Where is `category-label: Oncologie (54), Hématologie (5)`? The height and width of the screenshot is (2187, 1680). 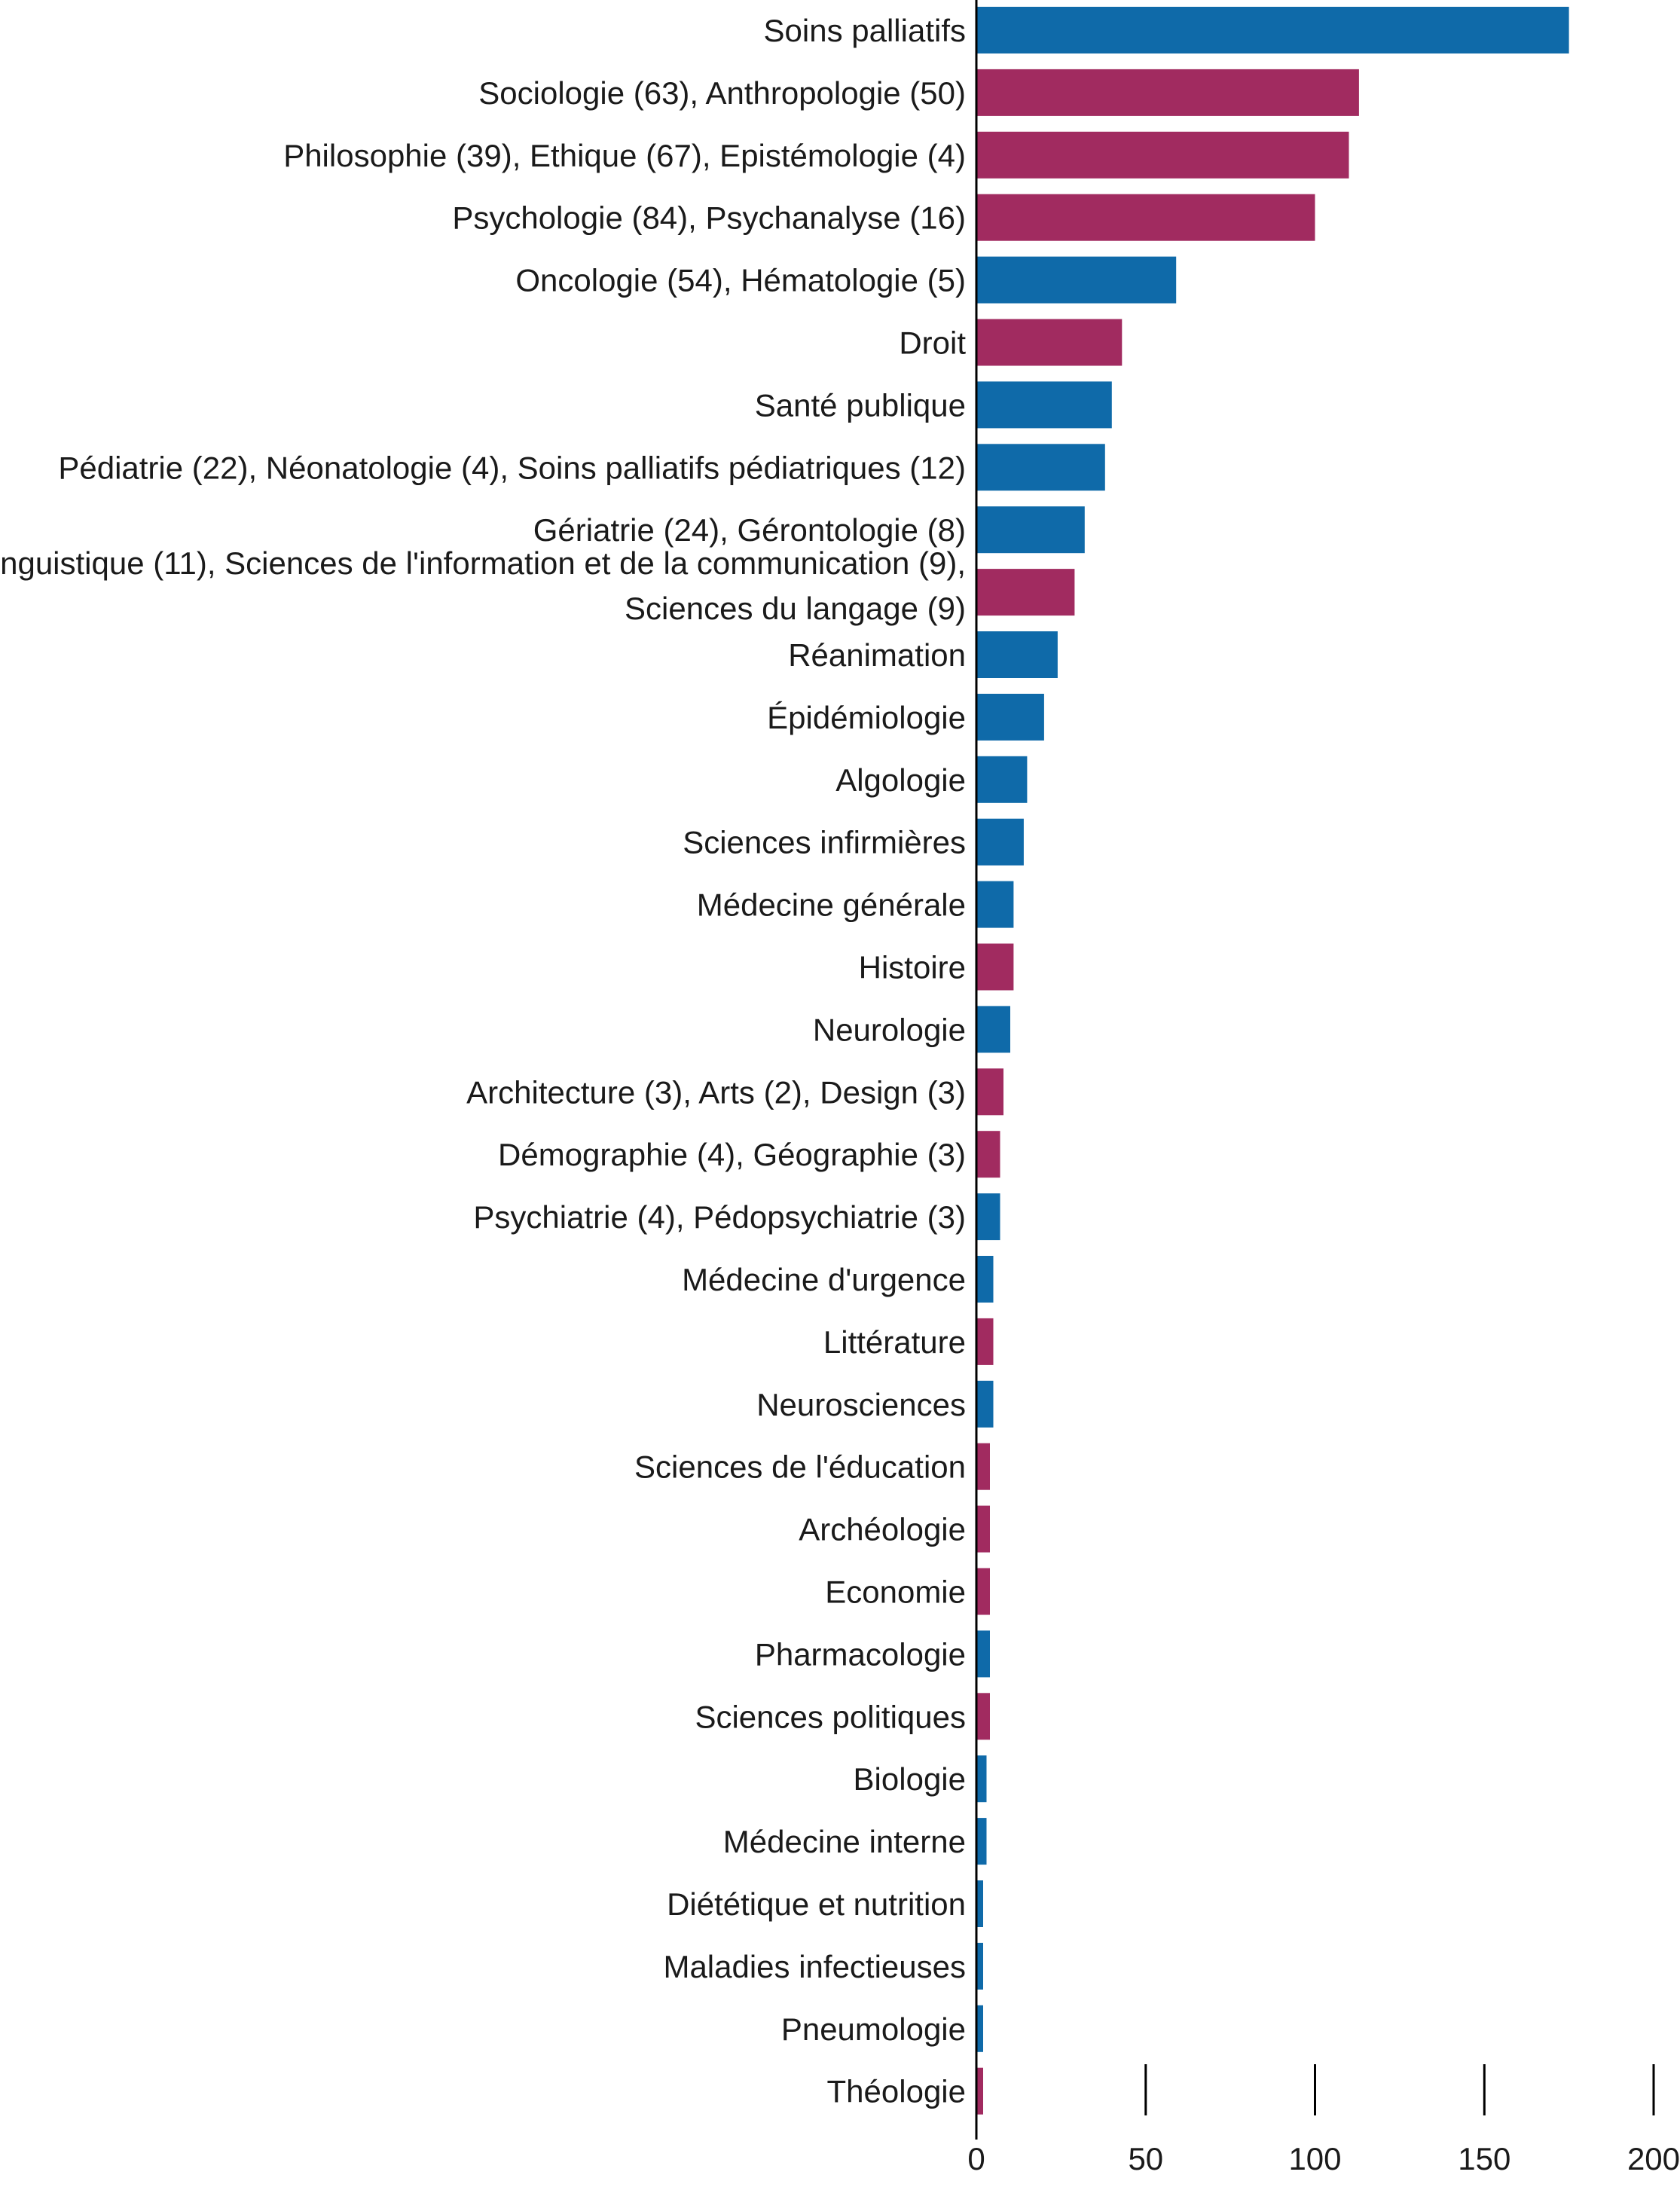 category-label: Oncologie (54), Hématologie (5) is located at coordinates (740, 280).